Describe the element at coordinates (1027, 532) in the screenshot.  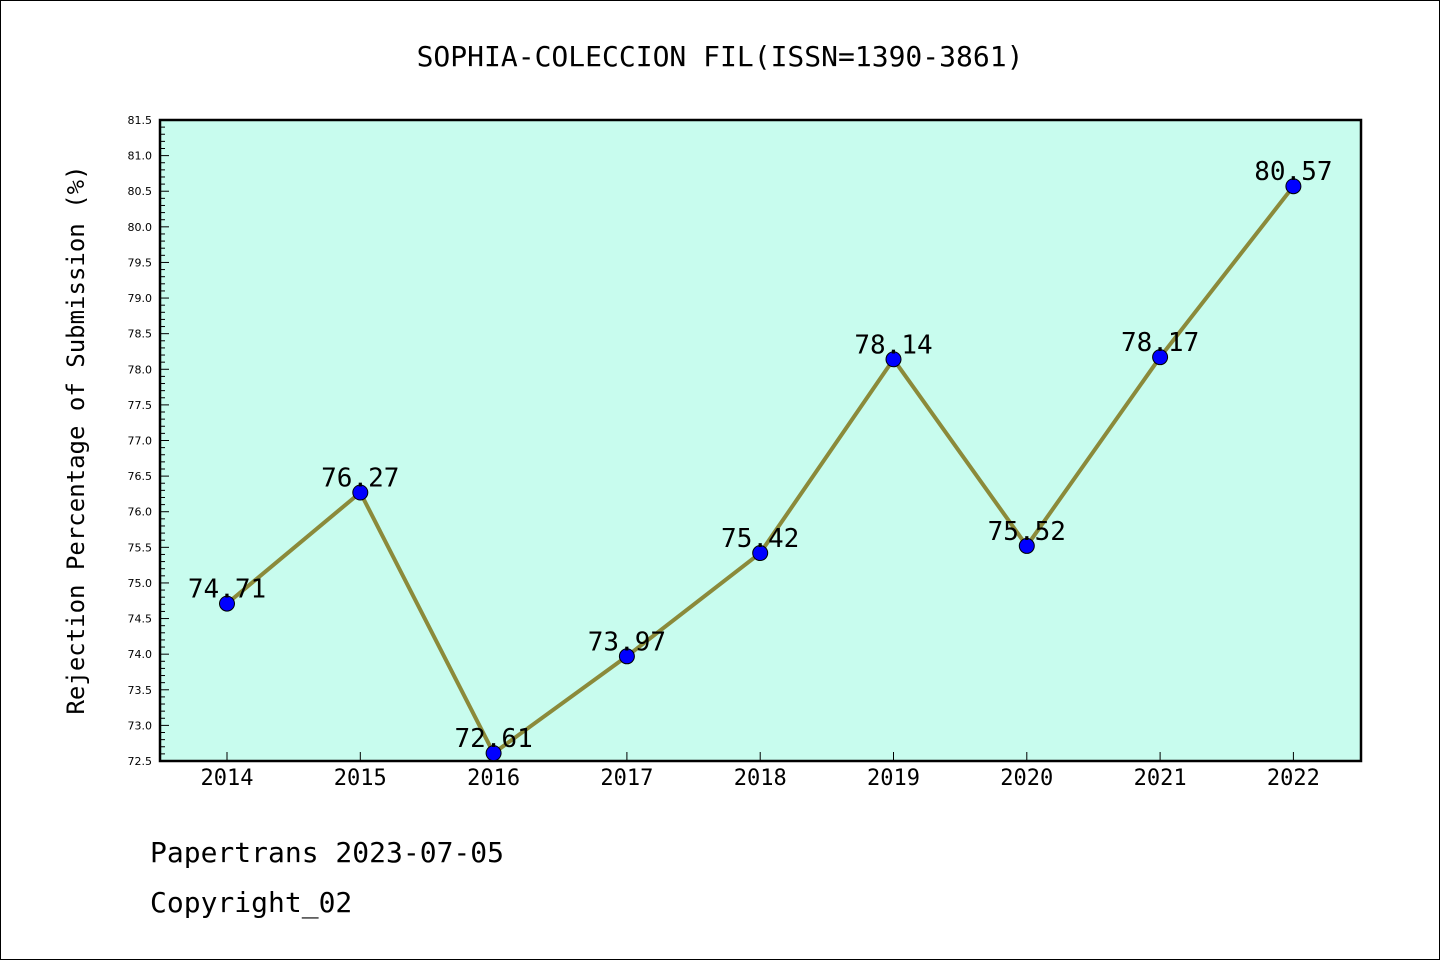
I see `data-label: 75.52` at that location.